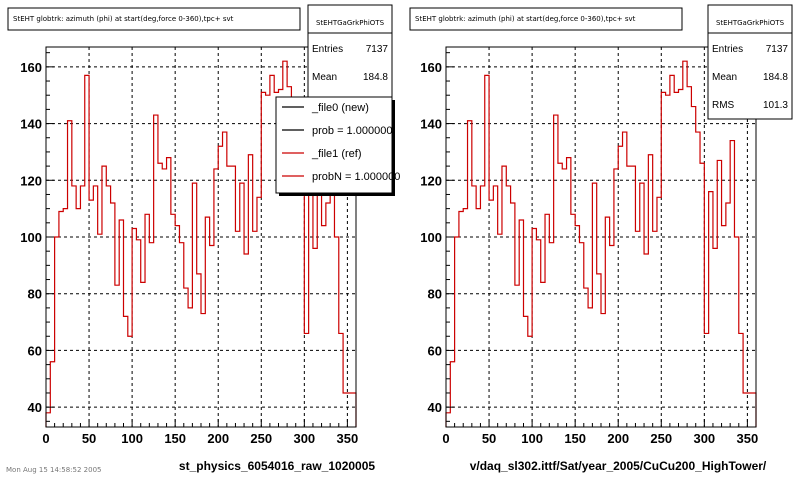 Image resolution: width=800 pixels, height=480 pixels. Describe the element at coordinates (352, 131) in the screenshot. I see `legend-entry-label: prob = 1.000000` at that location.